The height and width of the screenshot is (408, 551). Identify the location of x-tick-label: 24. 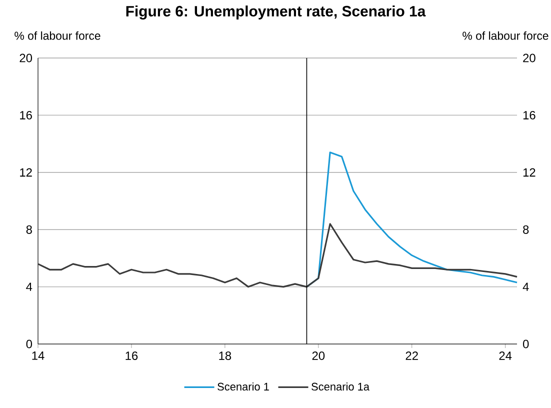
(505, 356).